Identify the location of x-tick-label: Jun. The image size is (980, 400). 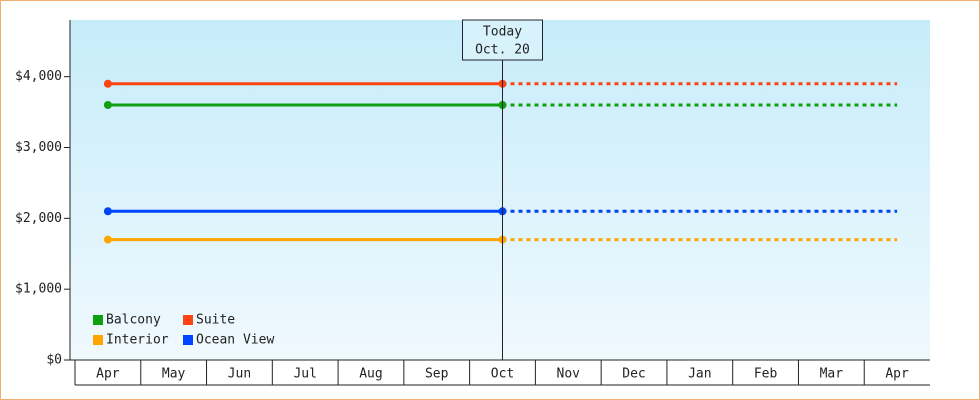
(239, 374).